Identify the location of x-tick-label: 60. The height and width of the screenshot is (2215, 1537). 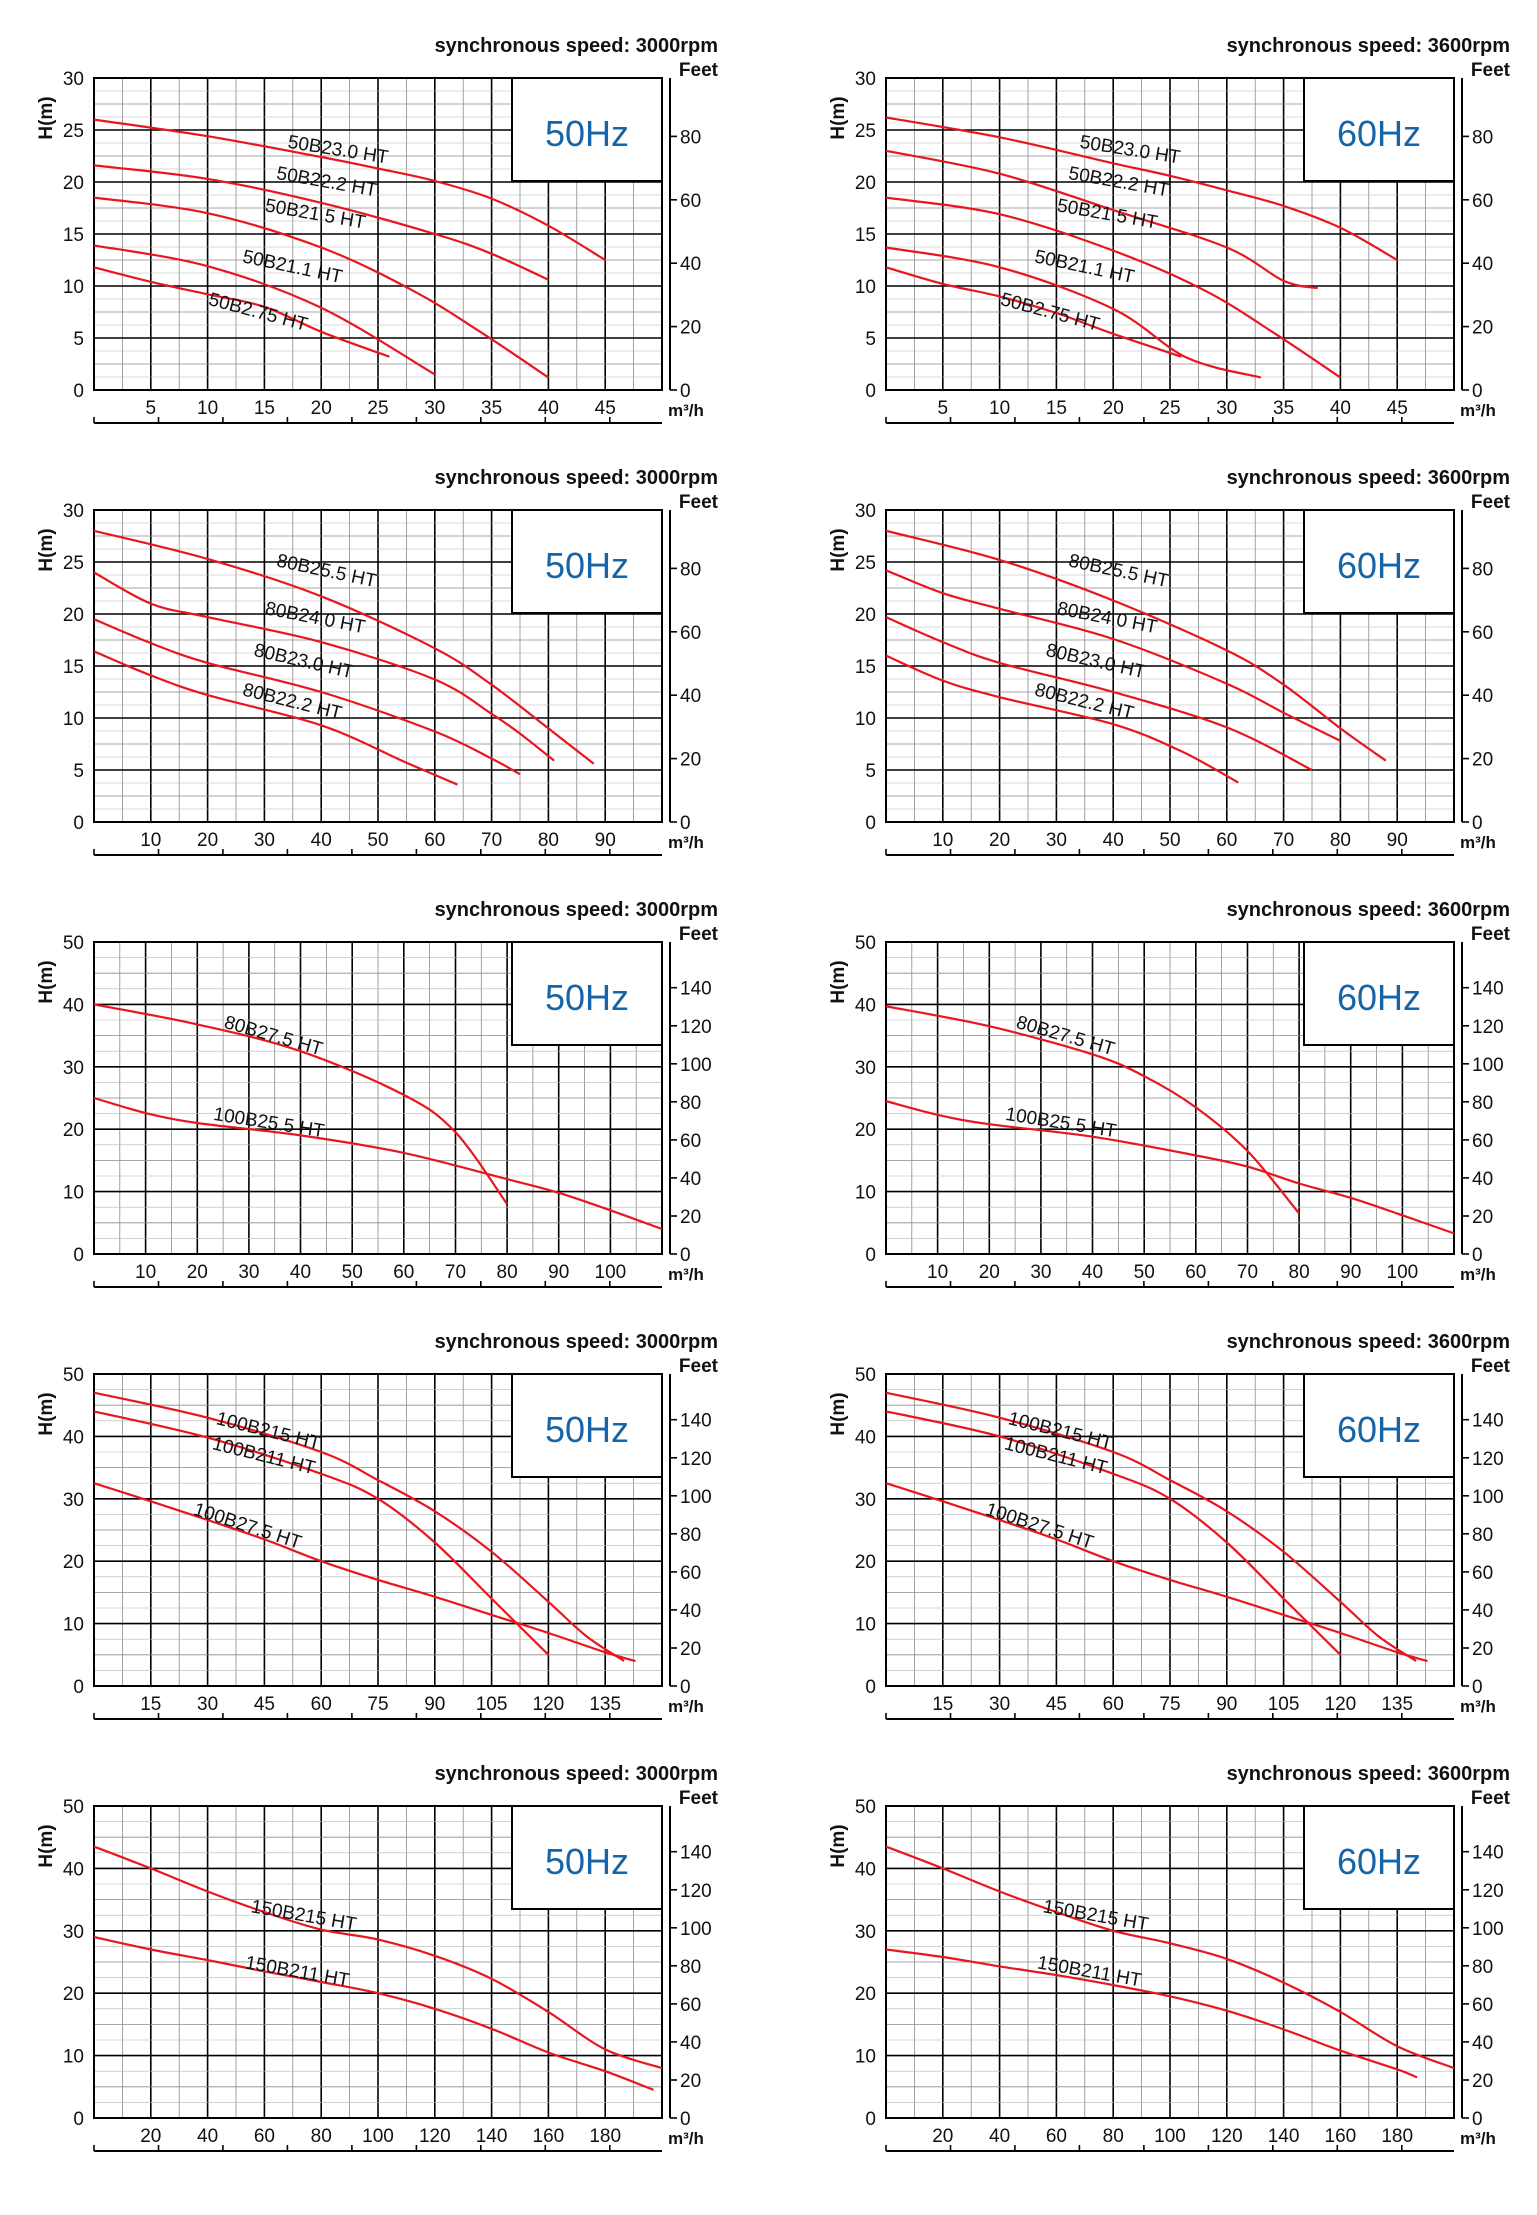
(434, 840).